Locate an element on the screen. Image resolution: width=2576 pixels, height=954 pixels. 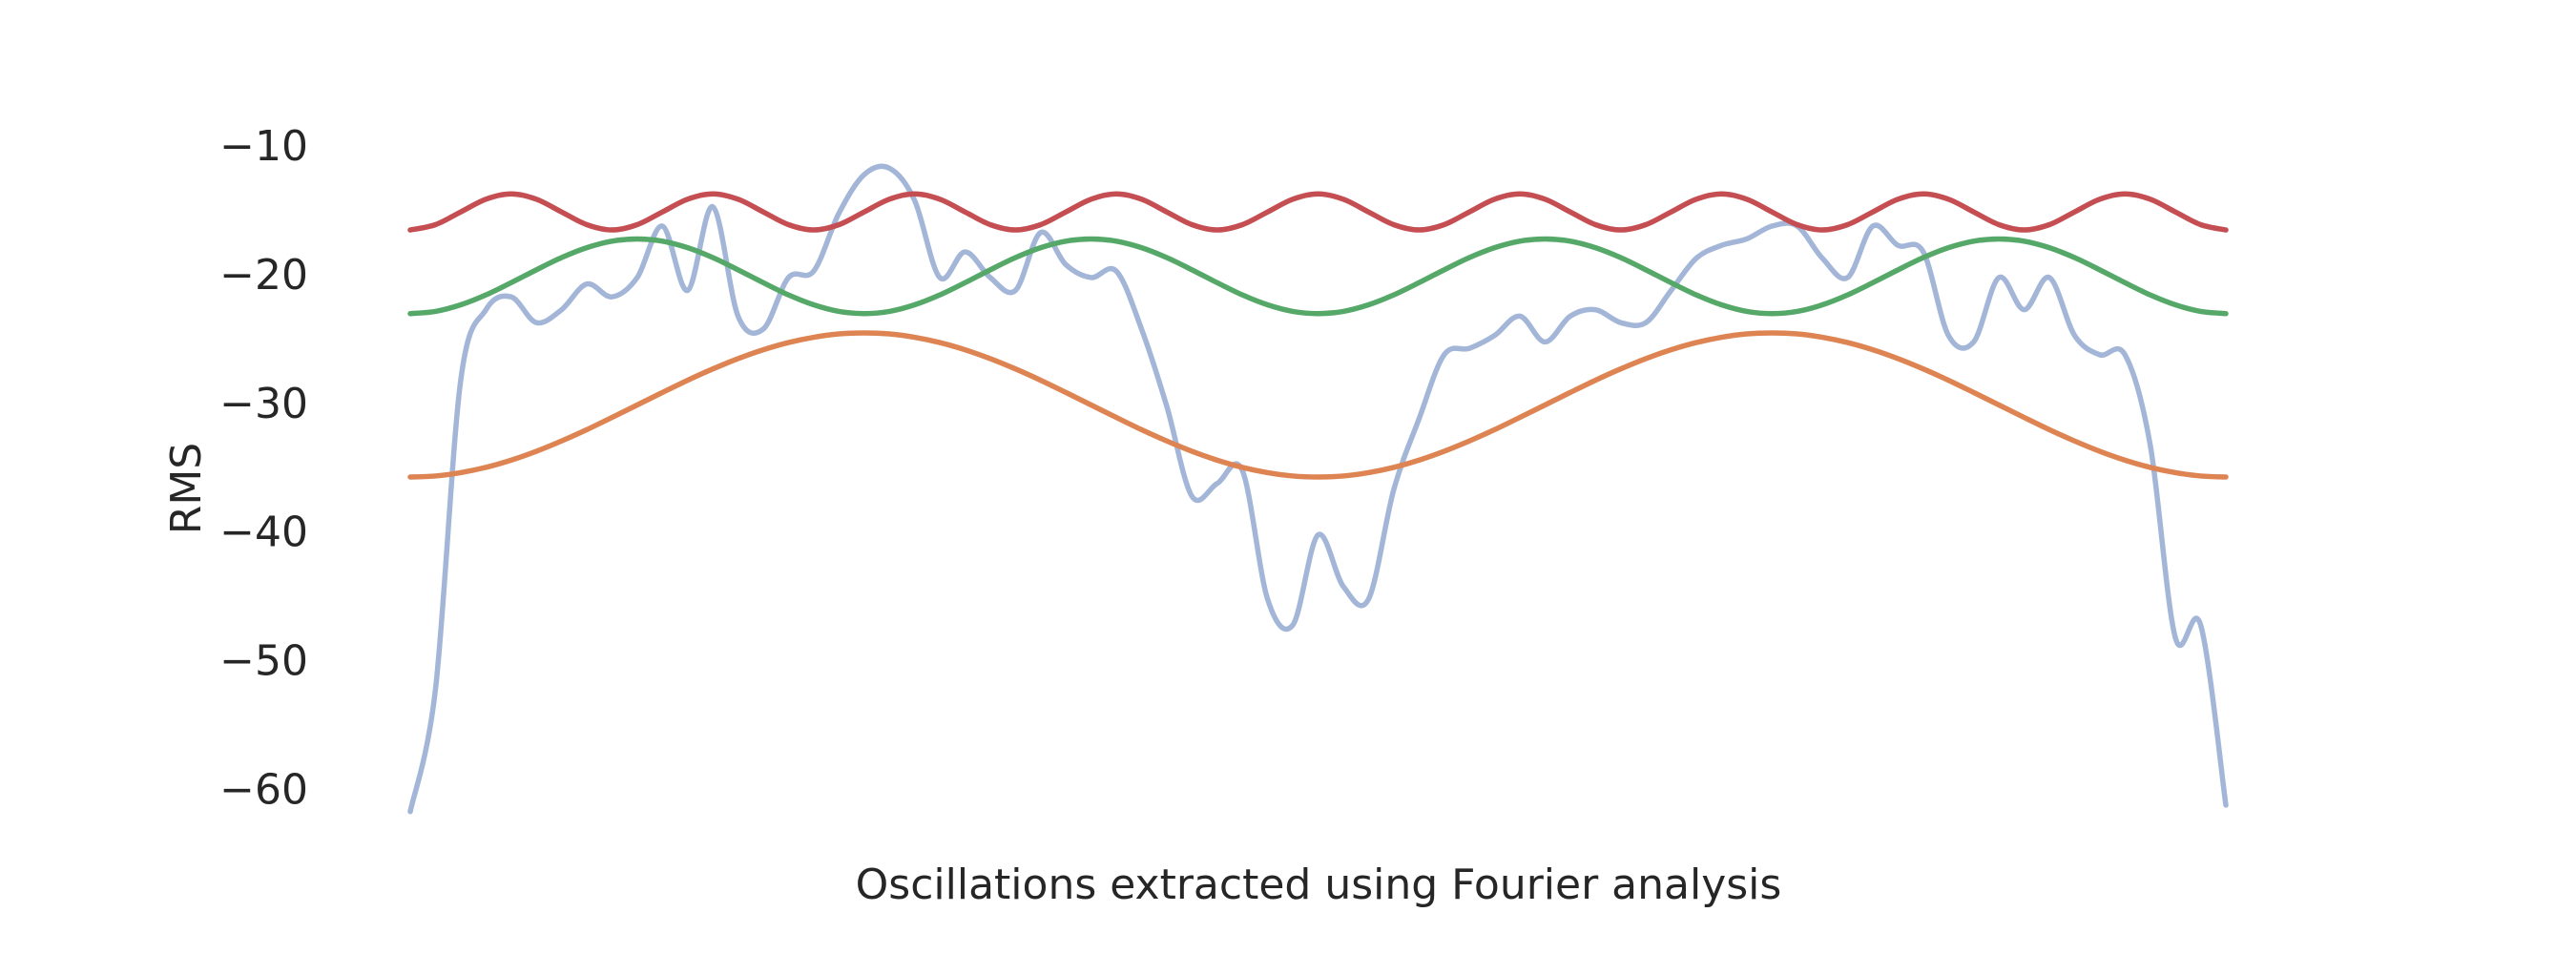
y-tick-label: −40 is located at coordinates (263, 532).